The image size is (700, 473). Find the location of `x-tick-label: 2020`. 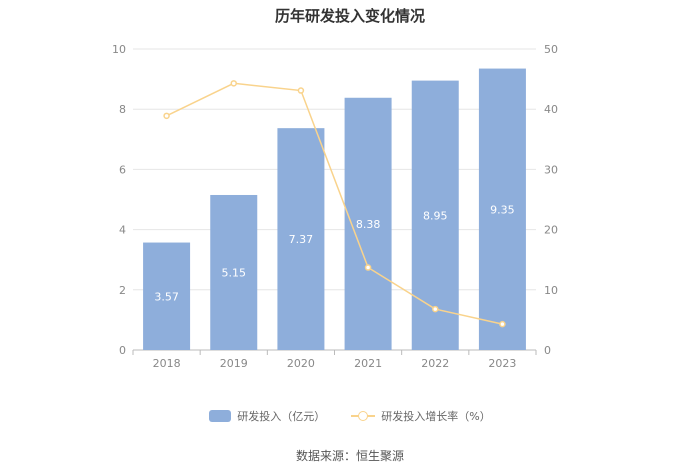

x-tick-label: 2020 is located at coordinates (301, 363).